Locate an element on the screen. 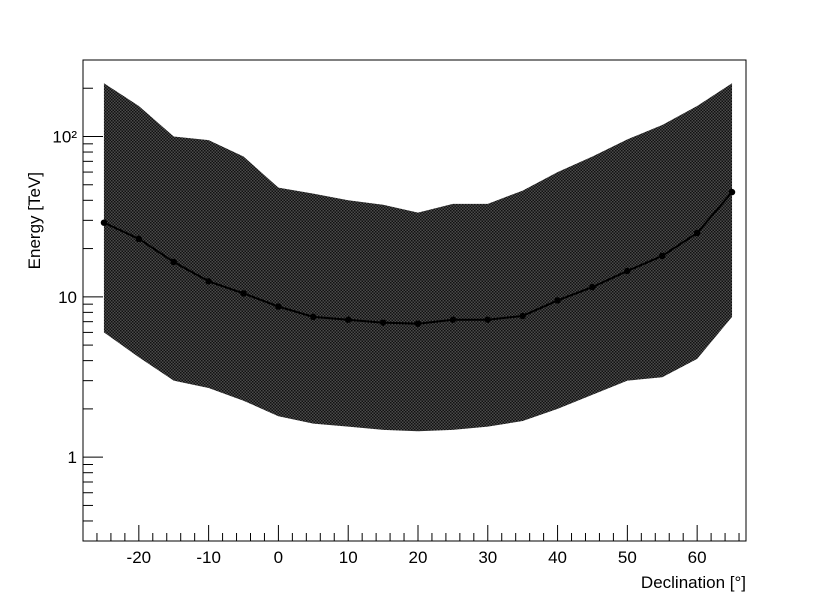  x-tick-label: 30 is located at coordinates (487, 557).